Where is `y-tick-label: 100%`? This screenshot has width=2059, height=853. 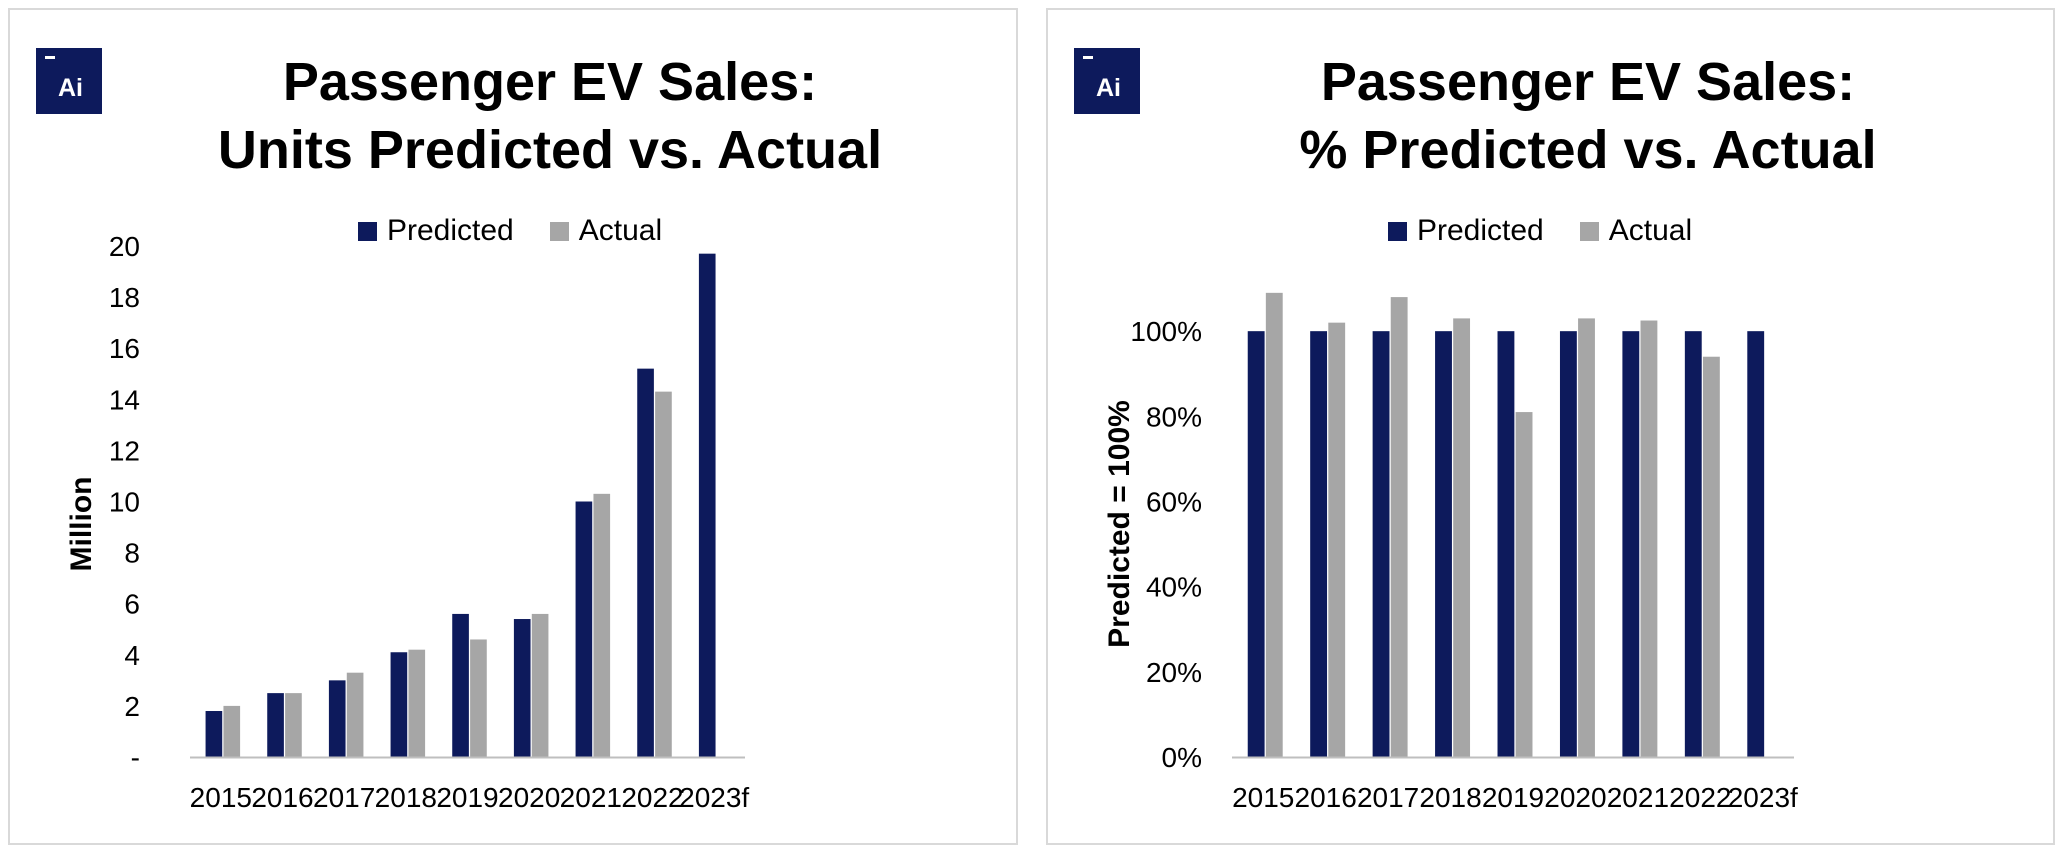
y-tick-label: 100% is located at coordinates (1166, 331).